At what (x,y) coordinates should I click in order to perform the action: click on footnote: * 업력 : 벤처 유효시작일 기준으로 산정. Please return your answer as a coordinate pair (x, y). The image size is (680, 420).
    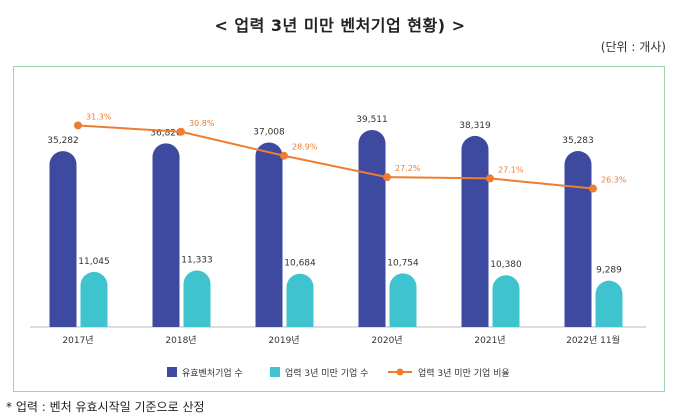
    Looking at the image, I should click on (105, 407).